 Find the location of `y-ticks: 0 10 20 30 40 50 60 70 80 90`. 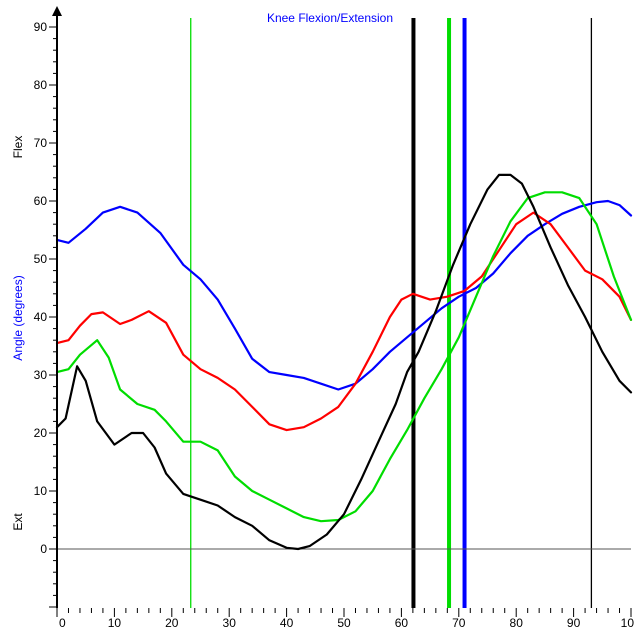

y-ticks: 0 10 20 30 40 50 60 70 80 90 is located at coordinates (45, 314).